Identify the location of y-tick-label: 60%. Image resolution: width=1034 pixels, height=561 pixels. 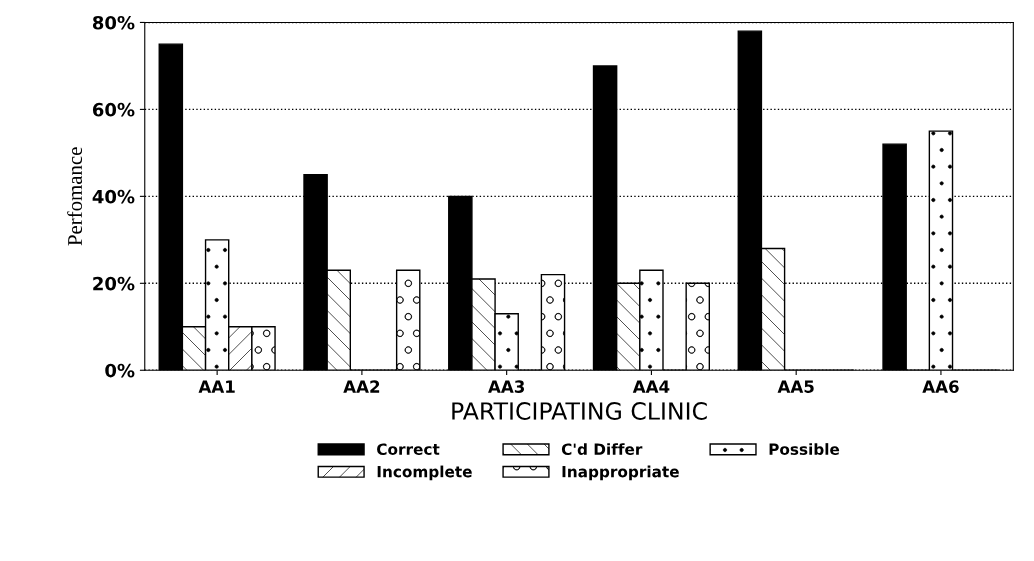
(113, 109).